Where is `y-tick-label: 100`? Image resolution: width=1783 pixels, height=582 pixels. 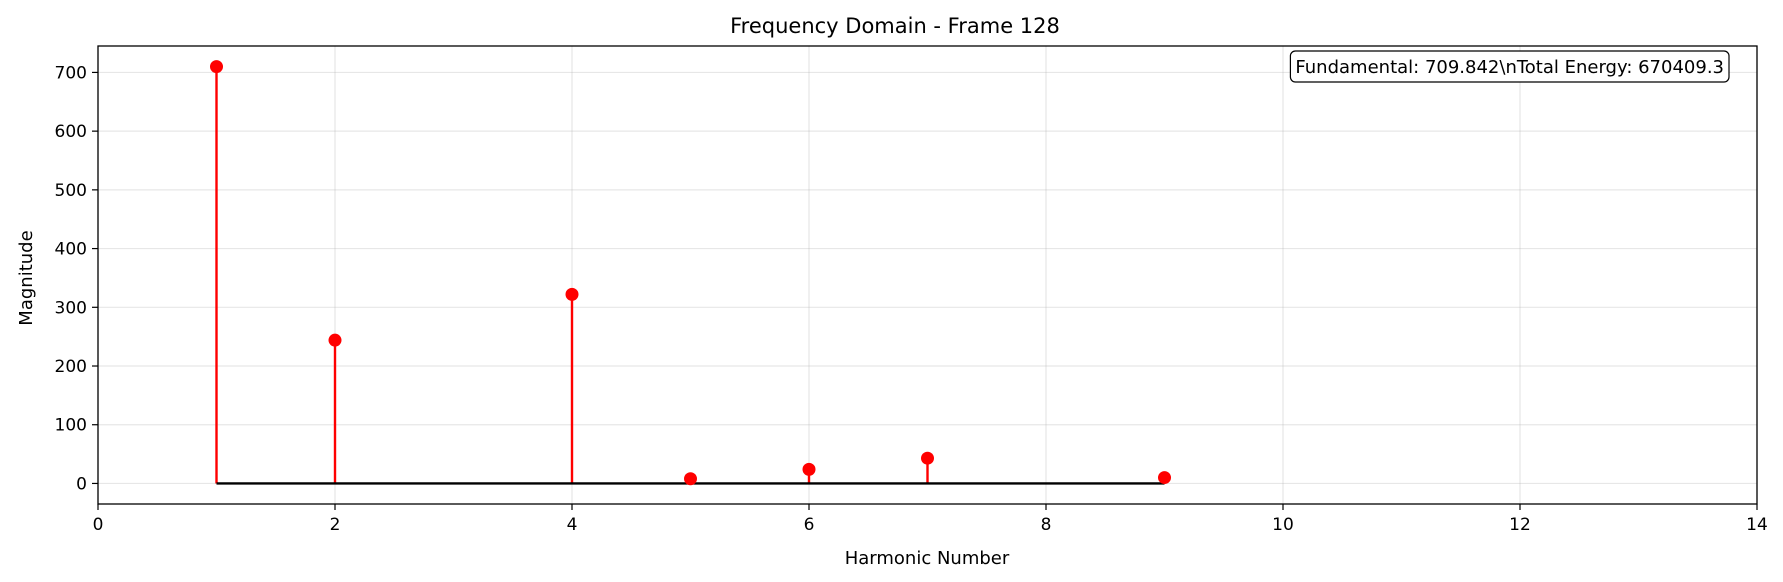
y-tick-label: 100 is located at coordinates (71, 426).